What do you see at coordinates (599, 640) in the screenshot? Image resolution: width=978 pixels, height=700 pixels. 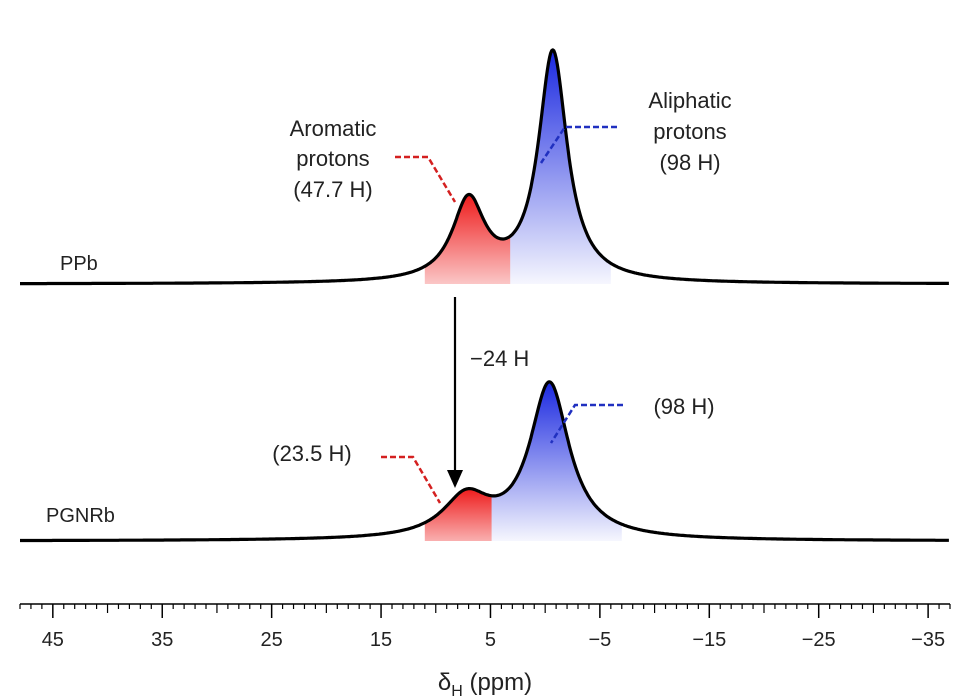 I see `tick-label: −5` at bounding box center [599, 640].